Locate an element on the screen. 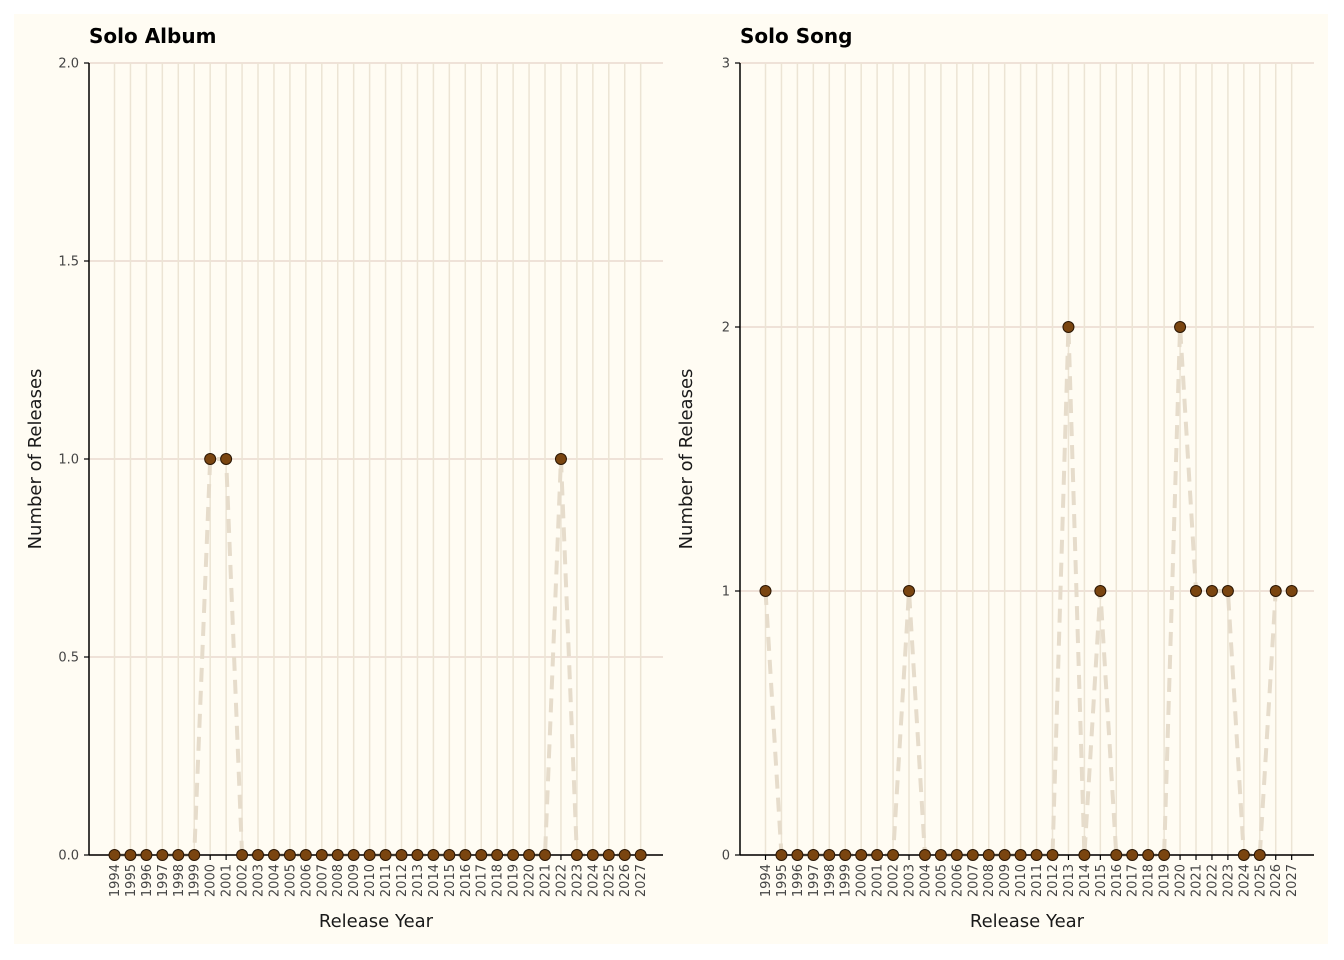 Image resolution: width=1344 pixels, height=960 pixels. y-tick-label: 1.5 is located at coordinates (68, 262).